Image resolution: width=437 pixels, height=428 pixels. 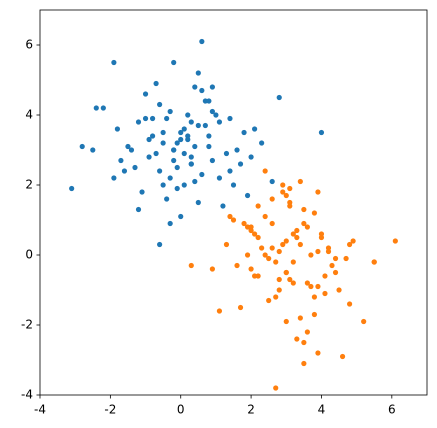 What do you see at coordinates (251, 410) in the screenshot?
I see `x-tick-label: 2` at bounding box center [251, 410].